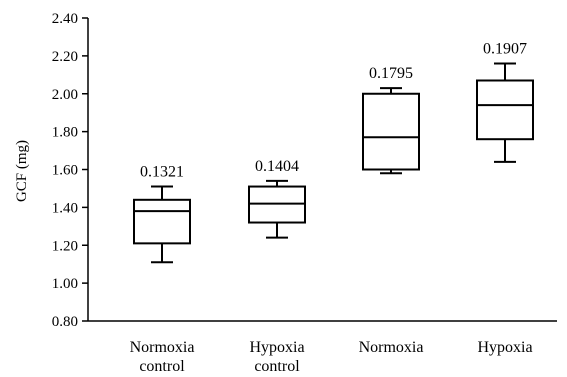  Describe the element at coordinates (65, 133) in the screenshot. I see `y-tick-label: 1.80` at that location.